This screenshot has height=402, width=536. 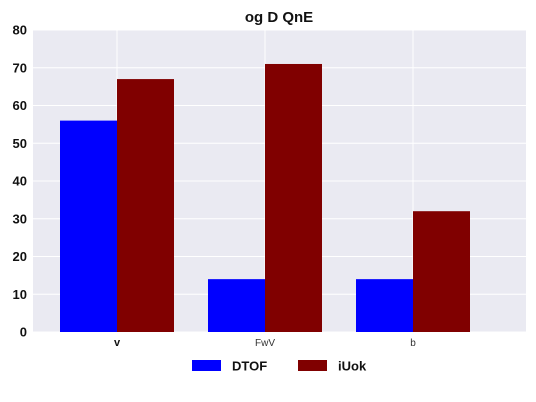 I want to click on y-tick-label: 30, so click(x=20, y=218).